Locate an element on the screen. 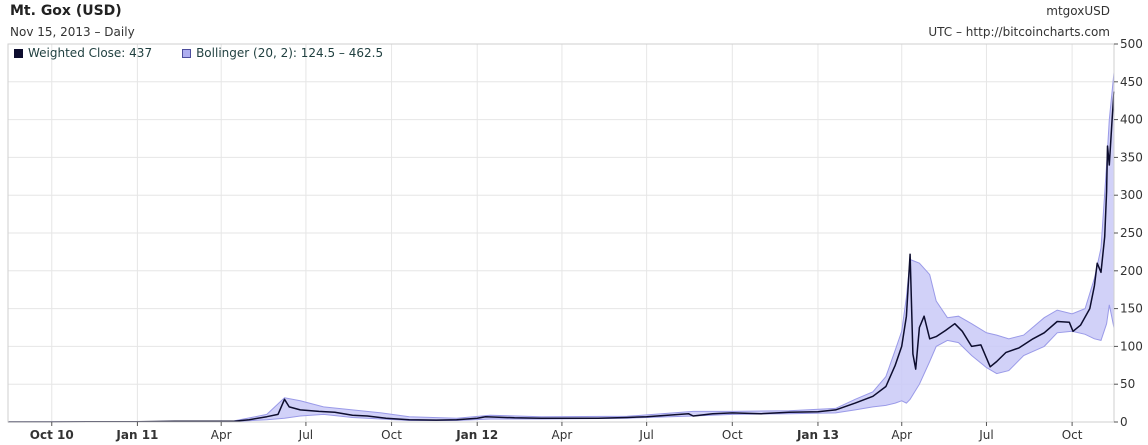 The height and width of the screenshot is (445, 1148). legend-item-bollinger: Bollinger (20, 2): 124.5 – 462.5 is located at coordinates (282, 53).